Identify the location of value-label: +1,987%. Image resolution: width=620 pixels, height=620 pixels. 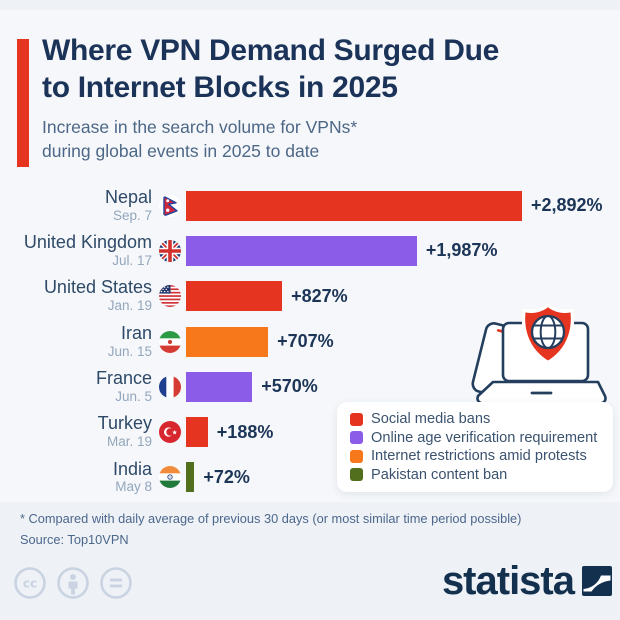
(461, 250).